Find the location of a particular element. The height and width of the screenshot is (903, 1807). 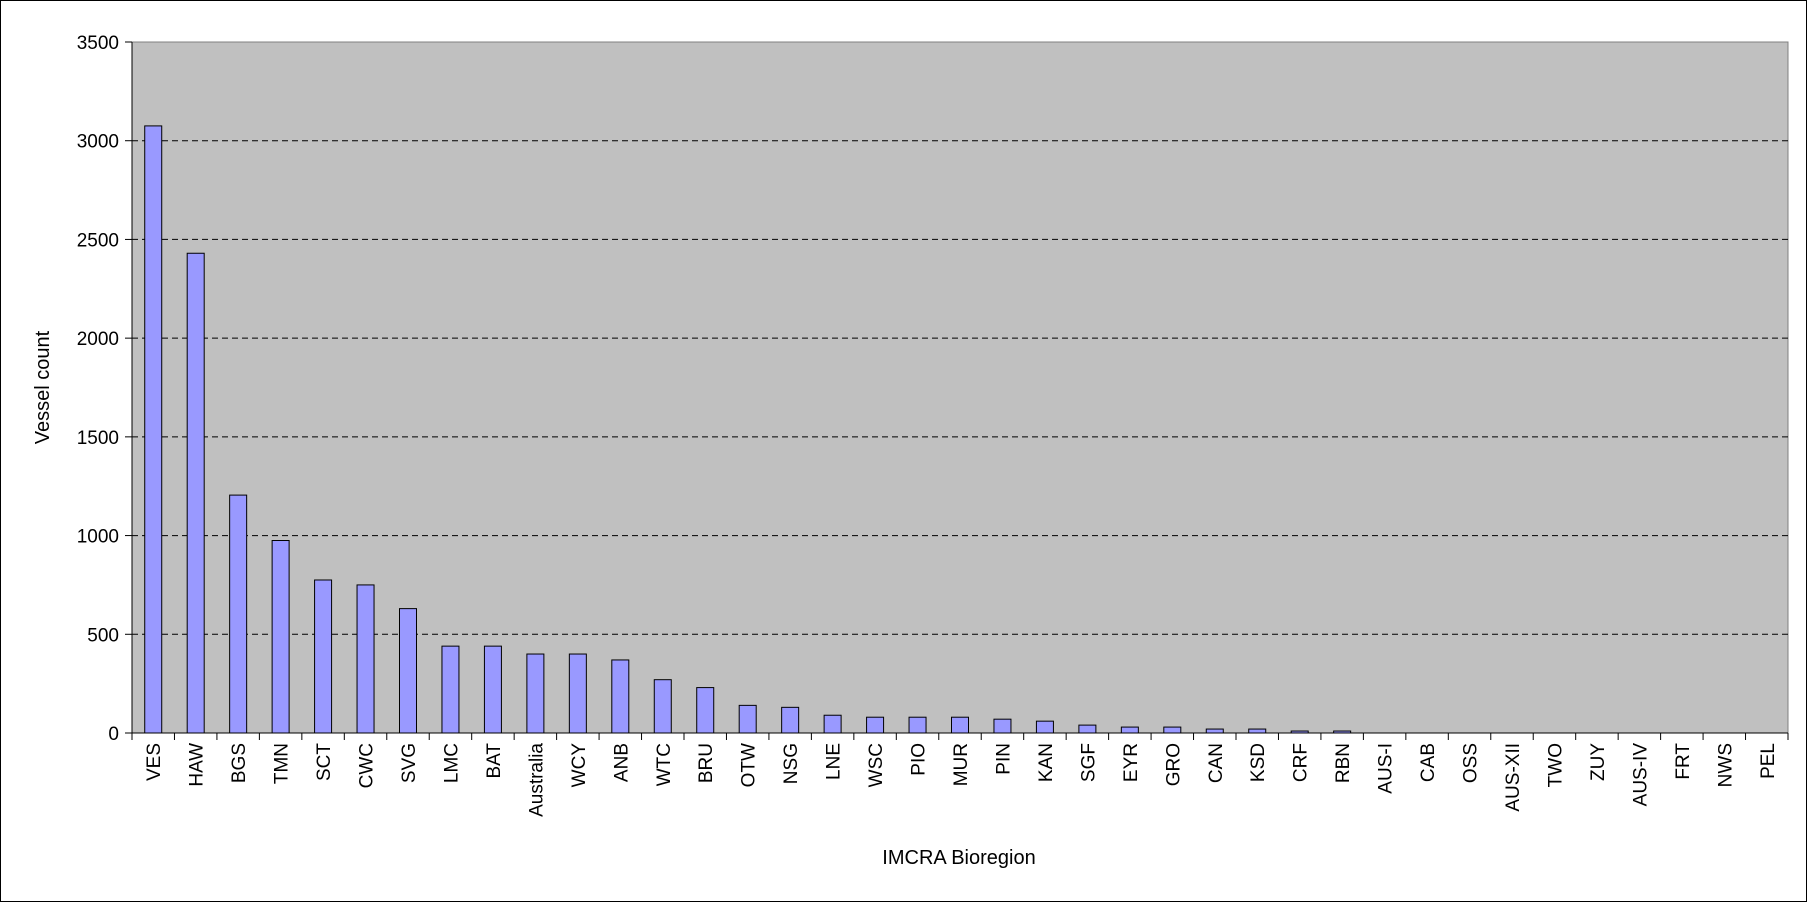

x-tick-label: FRT is located at coordinates (1683, 761).